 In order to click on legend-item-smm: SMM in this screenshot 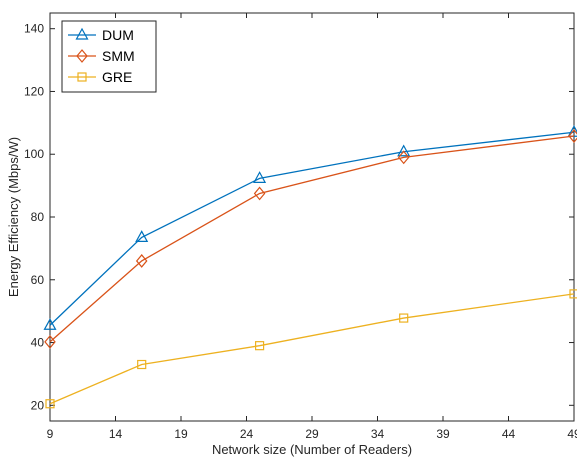, I will do `click(101, 56)`.